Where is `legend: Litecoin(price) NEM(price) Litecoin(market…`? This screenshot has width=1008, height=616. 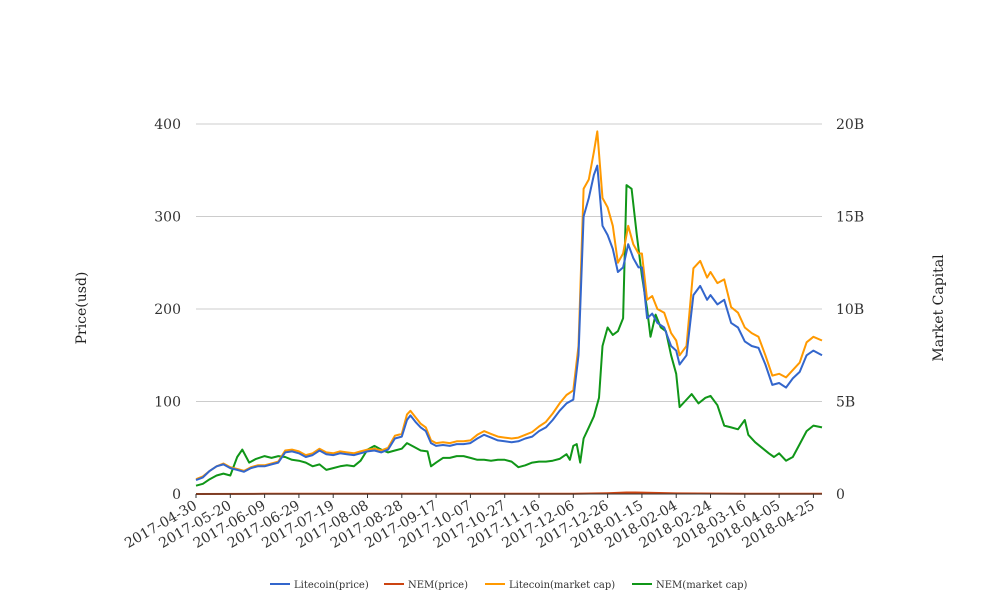
legend: Litecoin(price) NEM(price) Litecoin(market… is located at coordinates (509, 585).